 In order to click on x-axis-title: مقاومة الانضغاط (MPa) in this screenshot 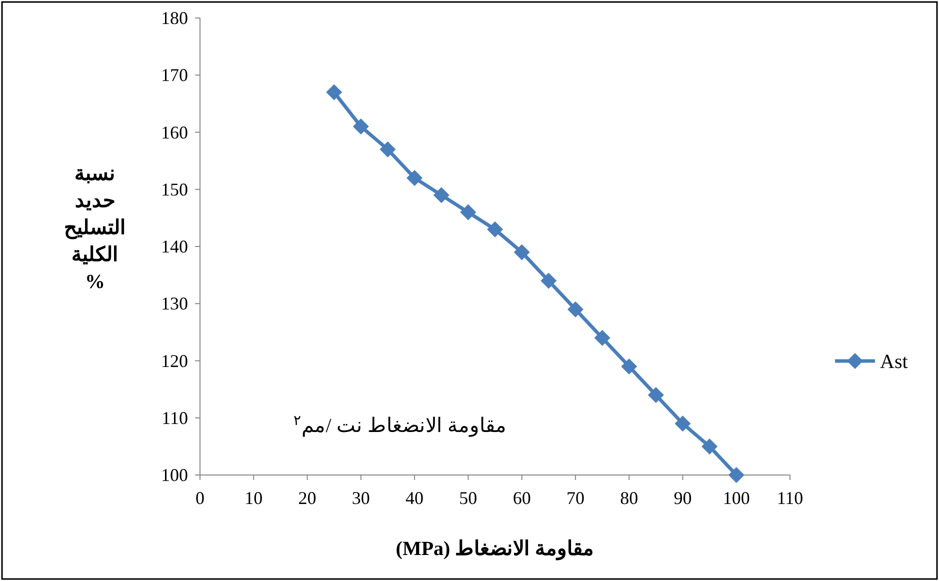, I will do `click(495, 549)`.